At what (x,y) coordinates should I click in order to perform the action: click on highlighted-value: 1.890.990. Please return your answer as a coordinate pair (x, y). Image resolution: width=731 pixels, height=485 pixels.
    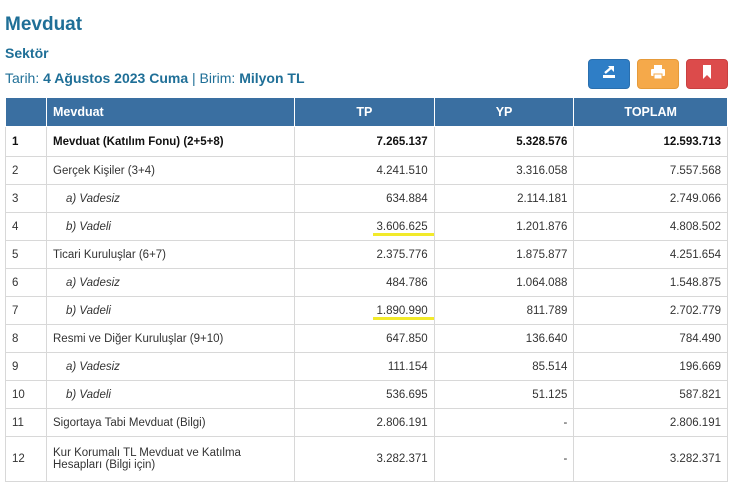
    Looking at the image, I should click on (403, 312).